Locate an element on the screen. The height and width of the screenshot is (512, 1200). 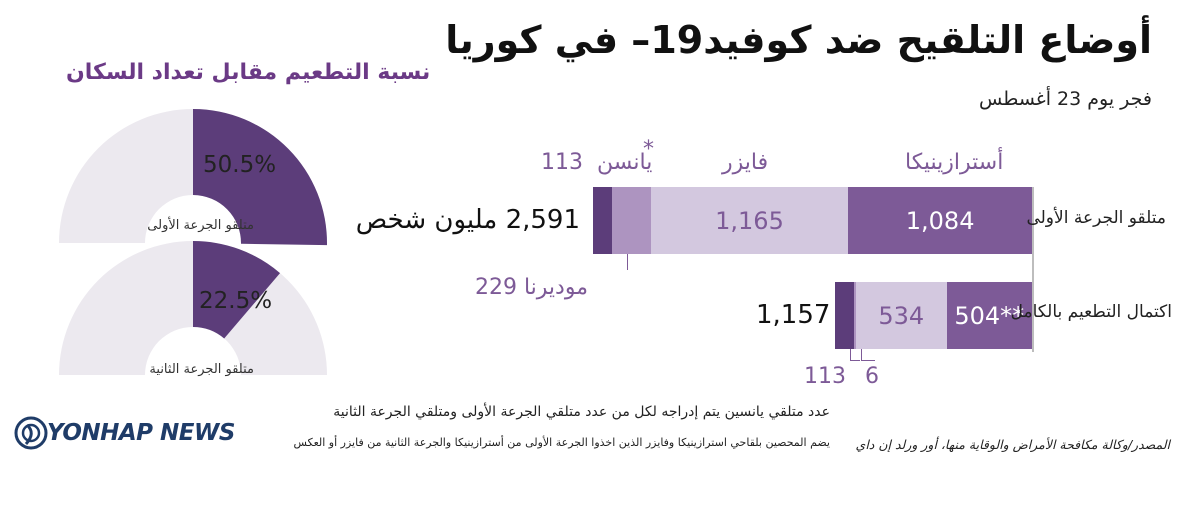
gauge-percent: 50.5% is located at coordinates (240, 165).